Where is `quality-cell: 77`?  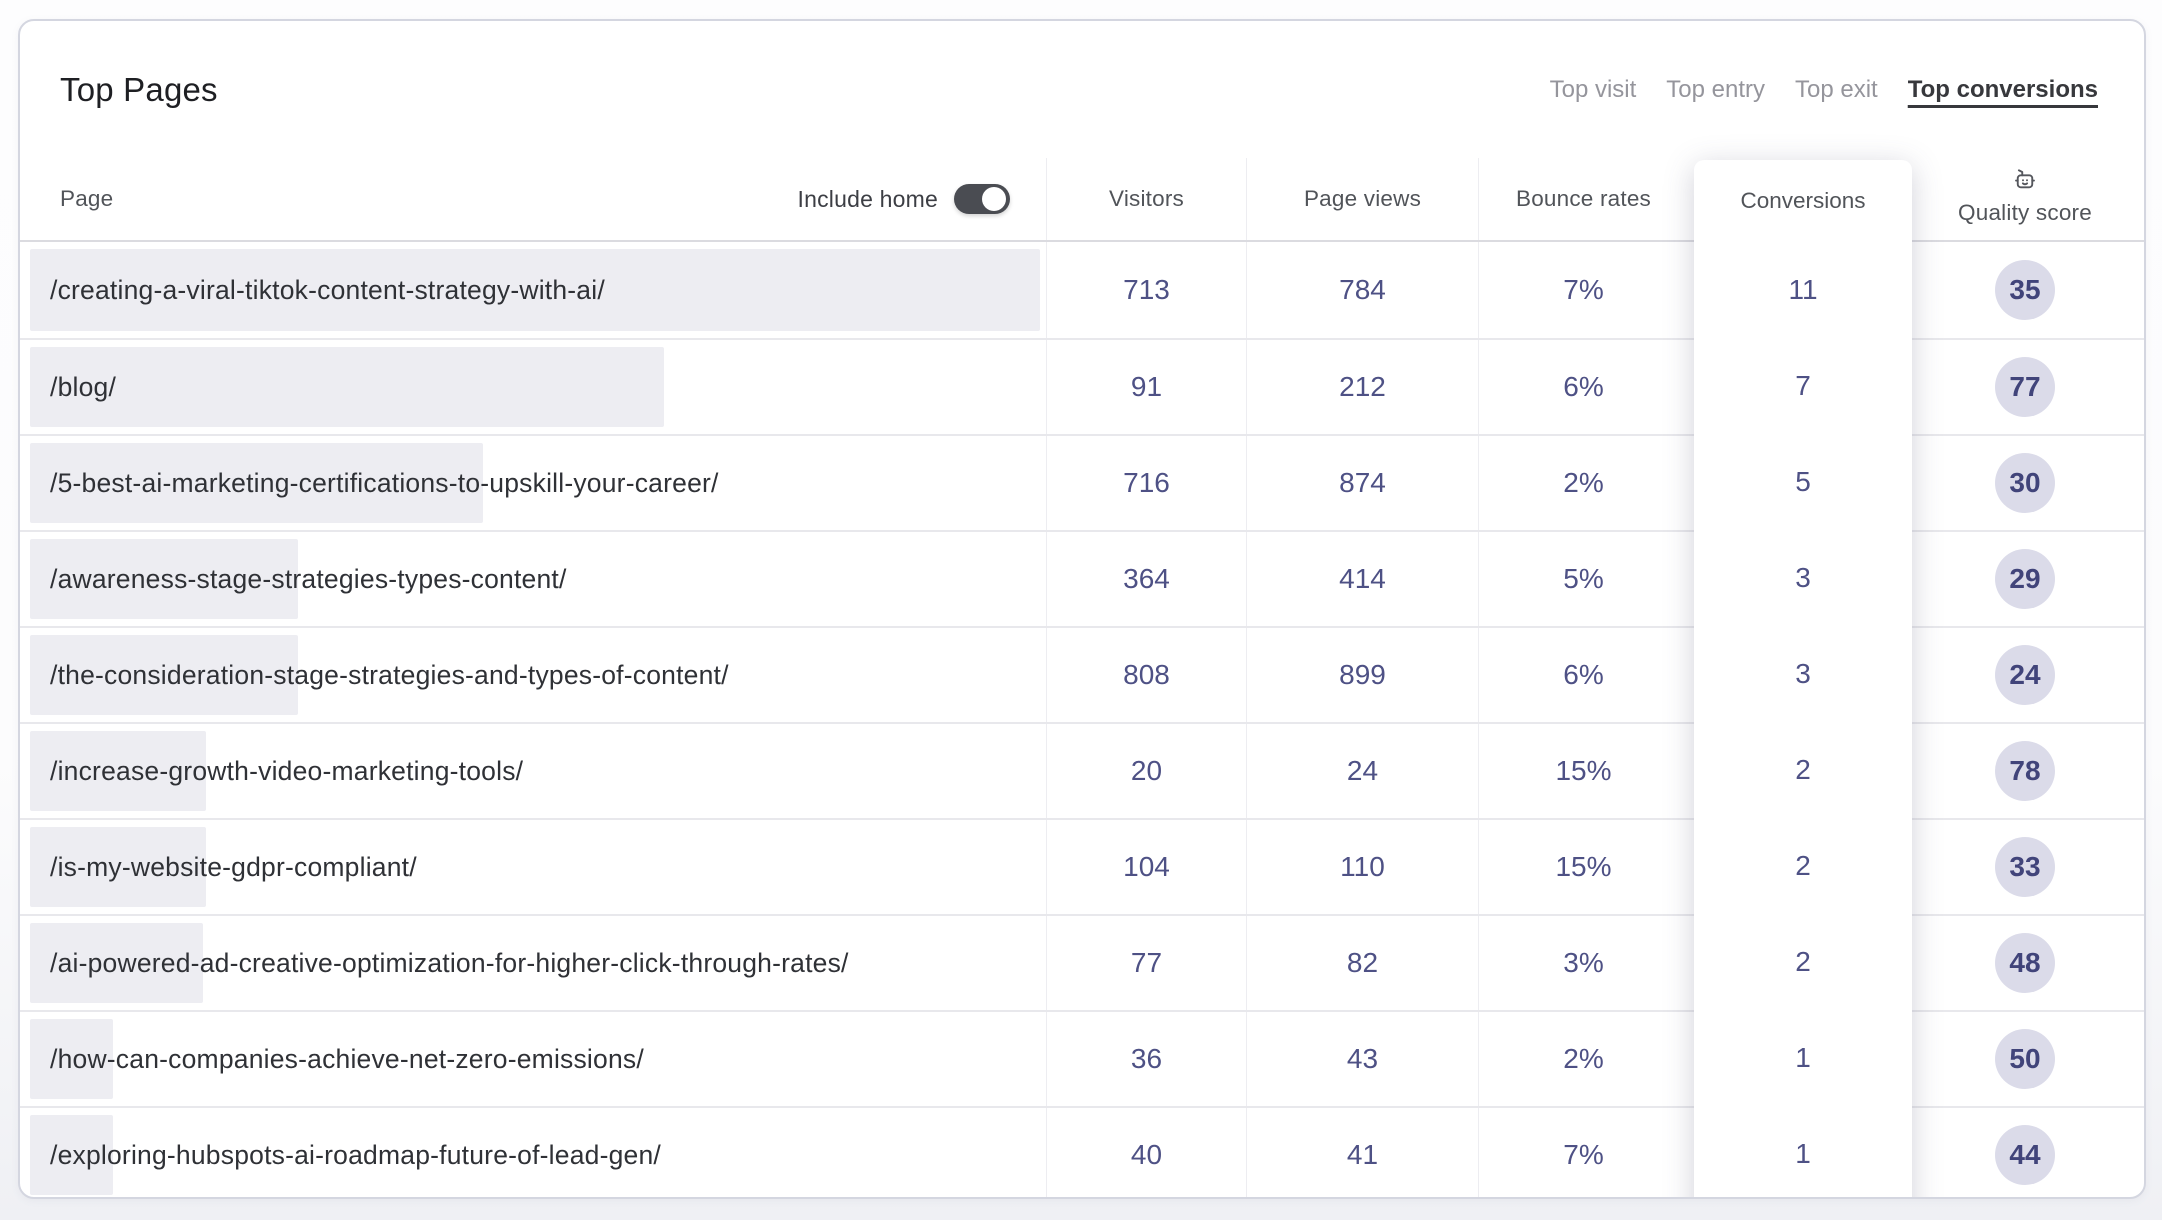
quality-cell: 77 is located at coordinates (2025, 387).